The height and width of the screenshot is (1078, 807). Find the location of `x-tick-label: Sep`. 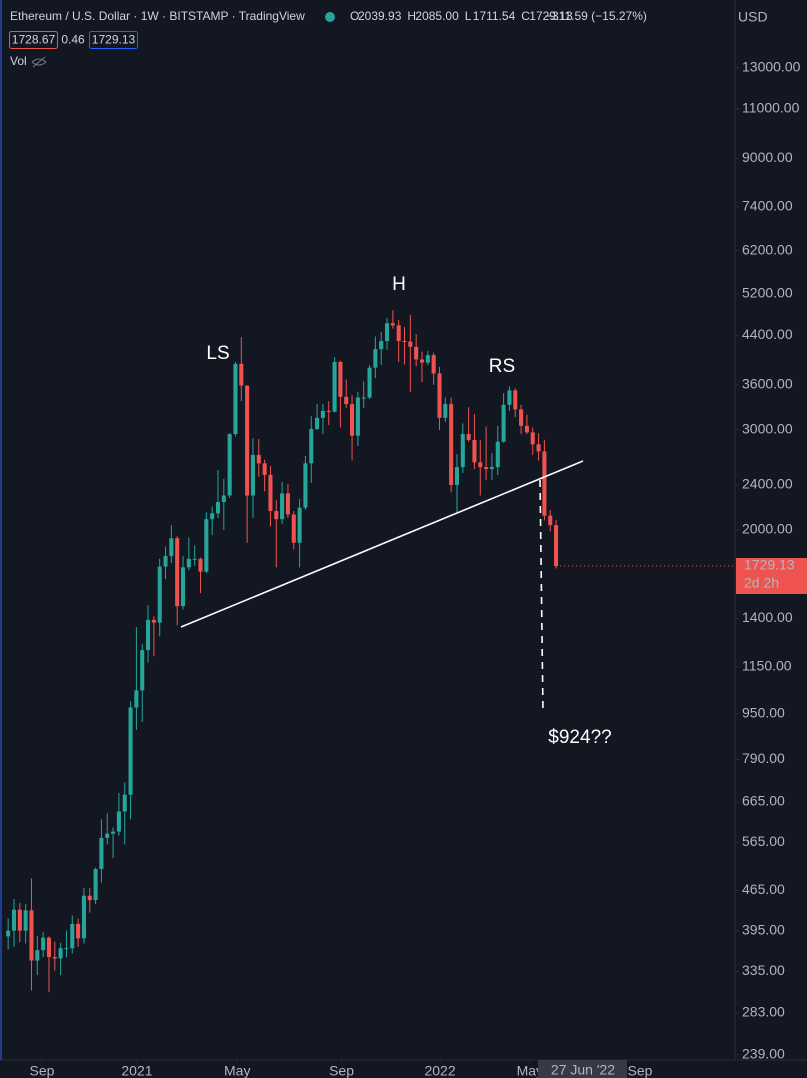

x-tick-label: Sep is located at coordinates (341, 1070).